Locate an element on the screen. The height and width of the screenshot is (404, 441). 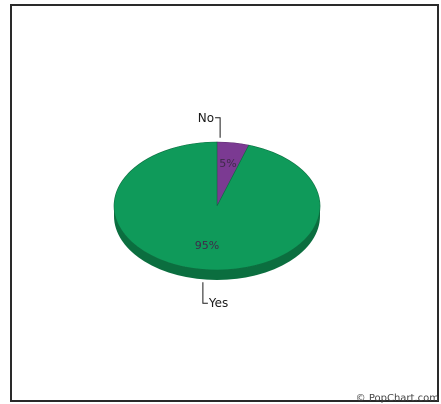
category-label-no: No is located at coordinates (206, 118).